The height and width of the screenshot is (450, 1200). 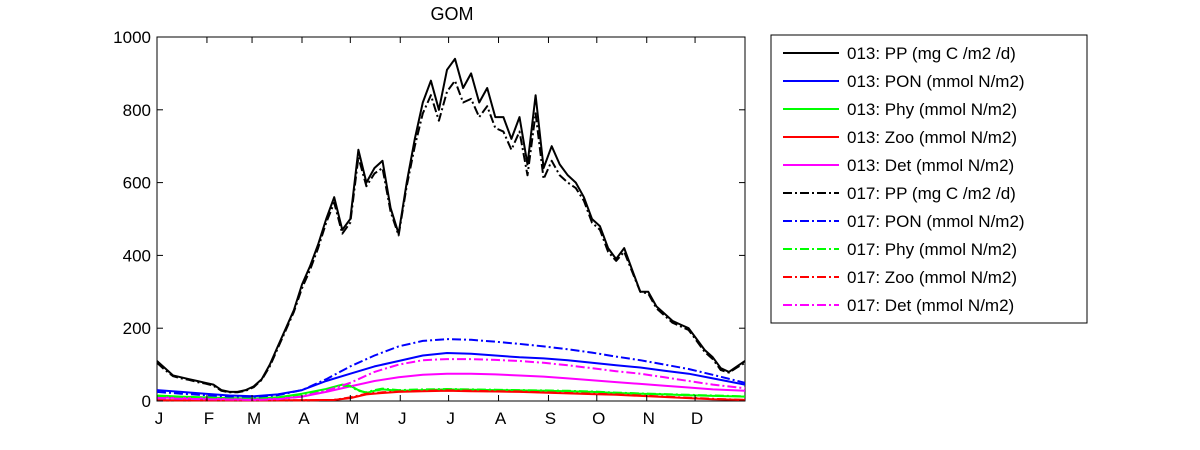 What do you see at coordinates (931, 53) in the screenshot?
I see `legend-label-0: 013: PP (mg C /m2 /d)` at bounding box center [931, 53].